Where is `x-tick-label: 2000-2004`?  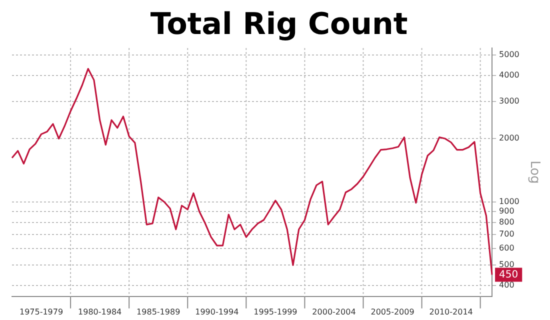
x-tick-label: 2000-2004 is located at coordinates (334, 311).